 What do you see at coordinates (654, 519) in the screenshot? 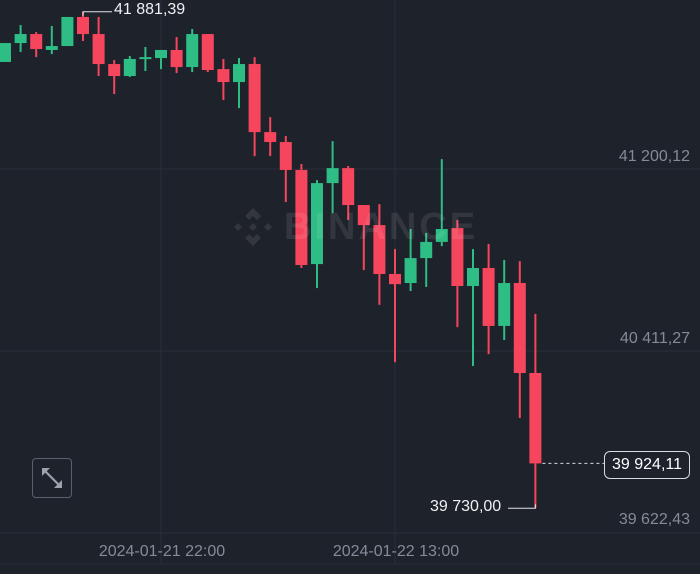
I see `y-tick-label: 39 622,43` at bounding box center [654, 519].